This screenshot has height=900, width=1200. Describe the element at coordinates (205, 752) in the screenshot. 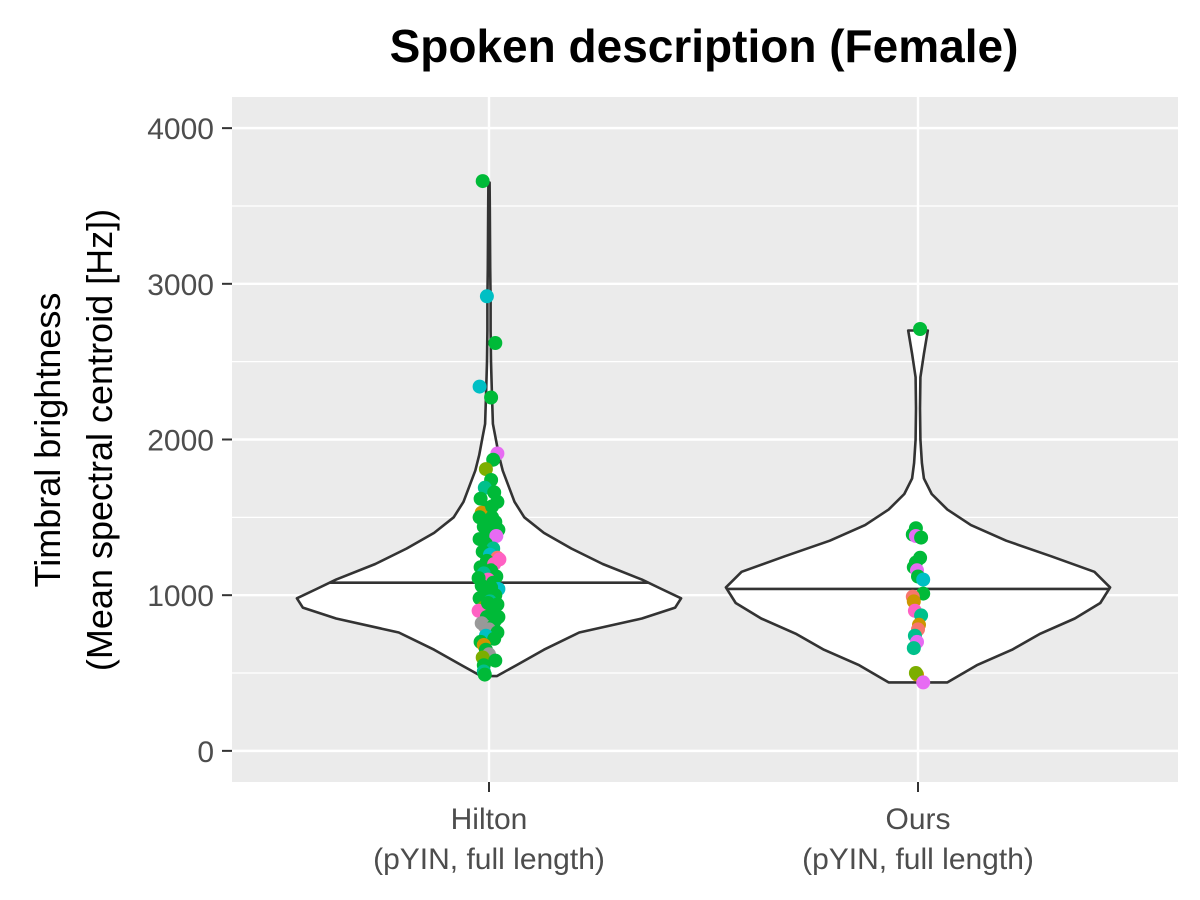

I see `y-tick-label: 0` at that location.